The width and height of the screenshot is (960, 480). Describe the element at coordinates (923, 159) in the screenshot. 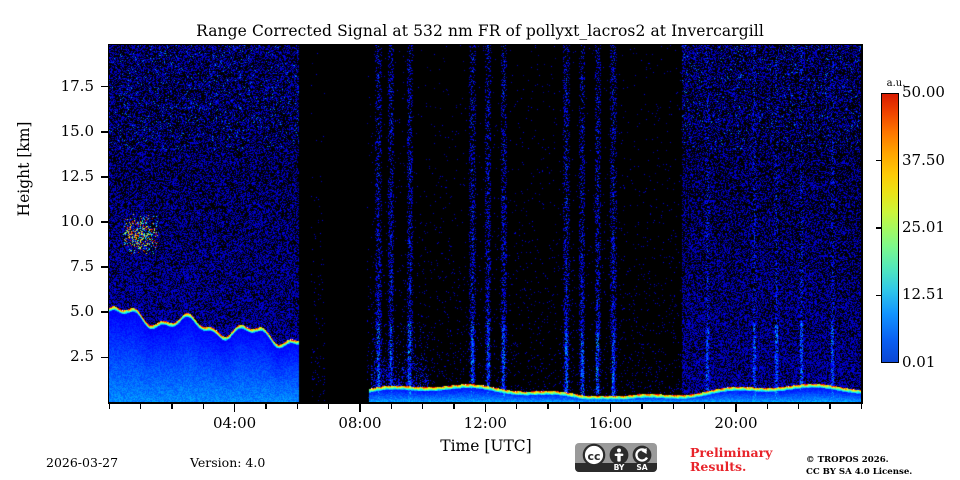

I see `colorbar-tick-label: 37.50` at that location.